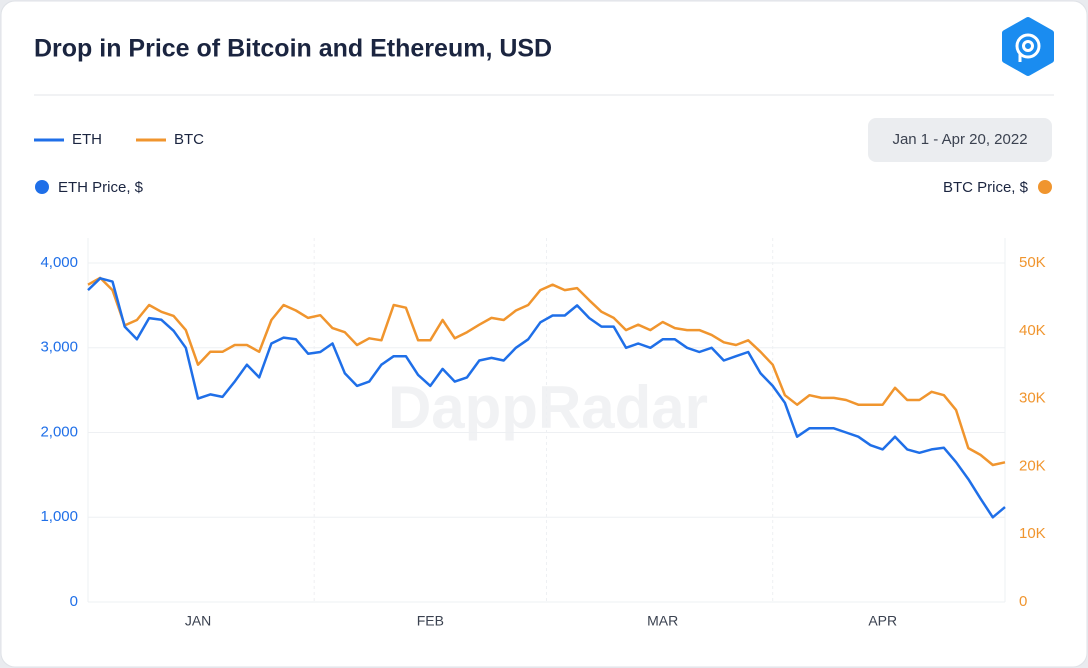 This screenshot has width=1088, height=668. I want to click on x-tick-label: MAR, so click(662, 621).